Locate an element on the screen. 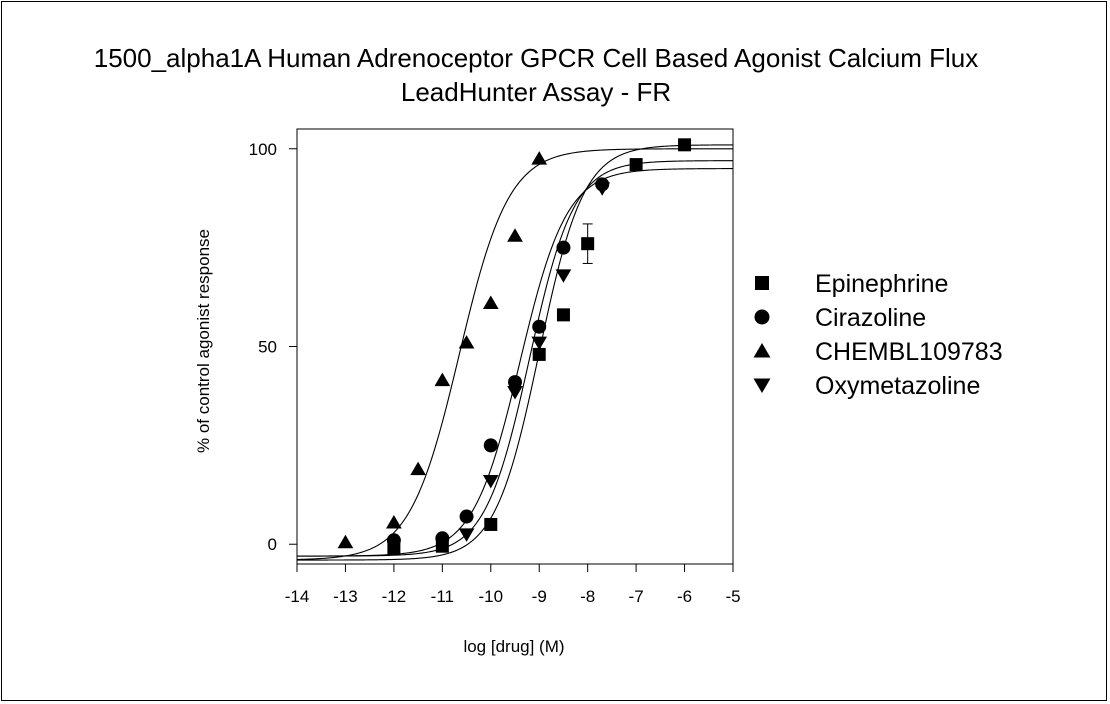 This screenshot has width=1110, height=704. x-tick-label: -9 is located at coordinates (539, 596).